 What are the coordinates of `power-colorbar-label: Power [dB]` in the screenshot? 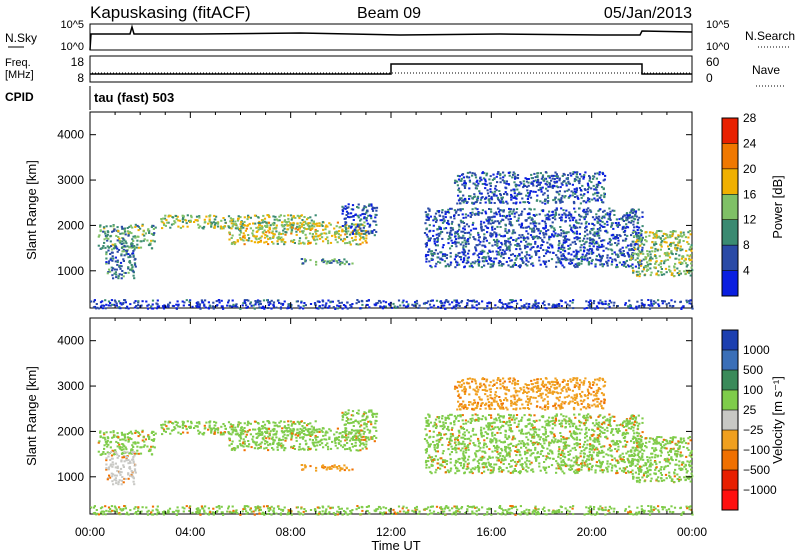 It's located at (777, 207).